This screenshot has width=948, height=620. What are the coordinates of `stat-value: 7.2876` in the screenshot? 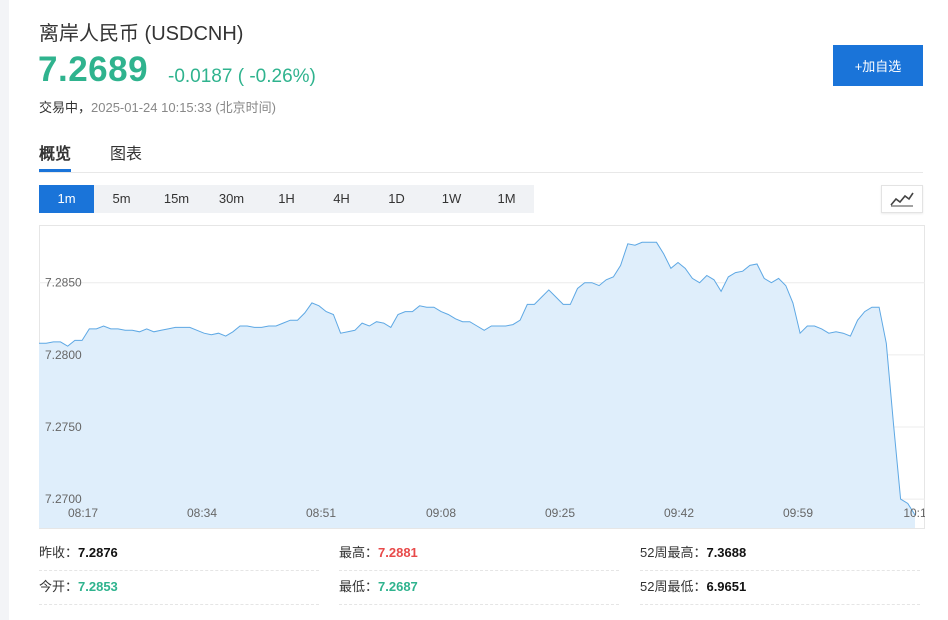 It's located at (98, 552).